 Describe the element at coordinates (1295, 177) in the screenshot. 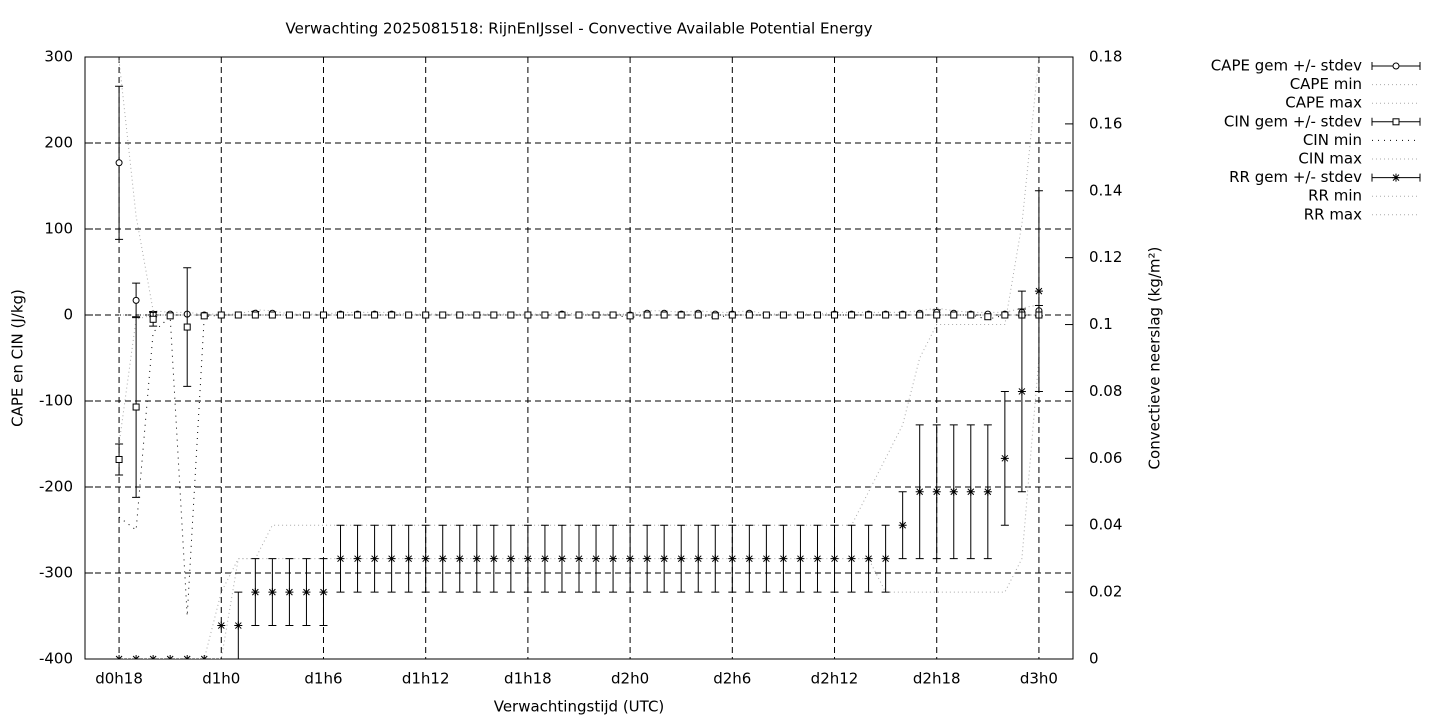

I see `legend-label: RR gem +/- stdev` at that location.